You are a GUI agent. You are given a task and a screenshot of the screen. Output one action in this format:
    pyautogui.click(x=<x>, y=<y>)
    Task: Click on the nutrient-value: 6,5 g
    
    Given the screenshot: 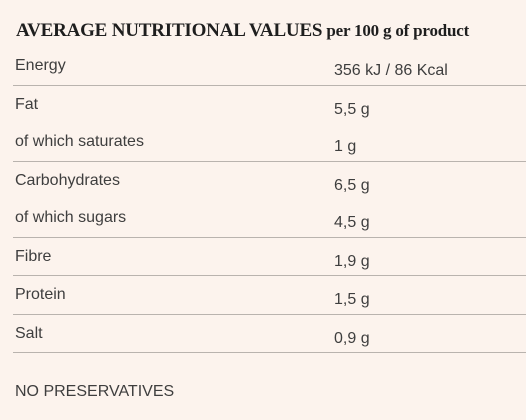 What is the action you would take?
    pyautogui.click(x=352, y=185)
    